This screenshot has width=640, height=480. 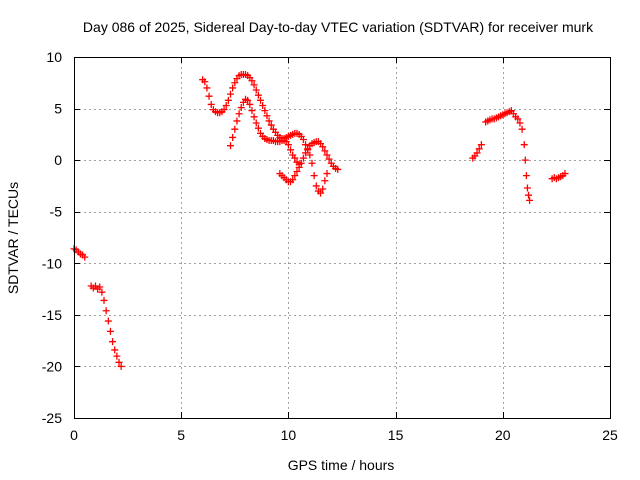 I want to click on x-tick-label: 25, so click(x=610, y=435).